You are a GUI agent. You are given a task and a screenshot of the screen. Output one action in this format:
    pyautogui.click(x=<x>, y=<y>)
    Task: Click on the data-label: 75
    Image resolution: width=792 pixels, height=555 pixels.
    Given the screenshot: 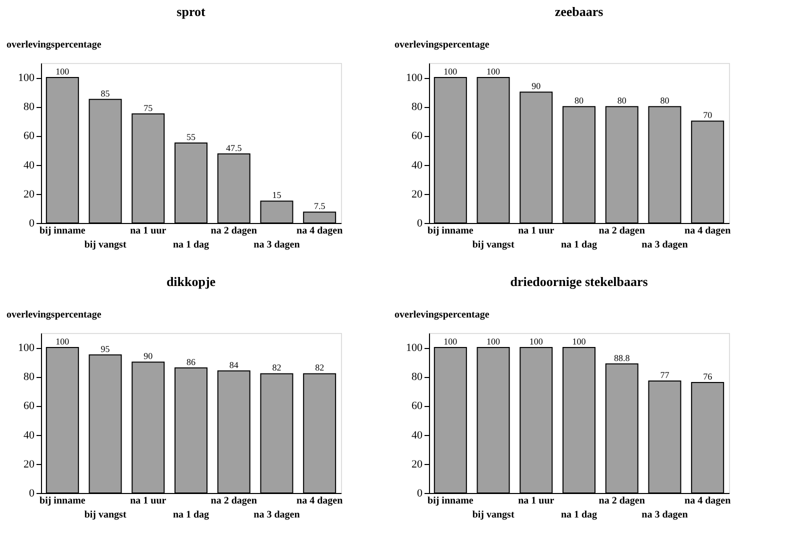 What is the action you would take?
    pyautogui.click(x=149, y=107)
    